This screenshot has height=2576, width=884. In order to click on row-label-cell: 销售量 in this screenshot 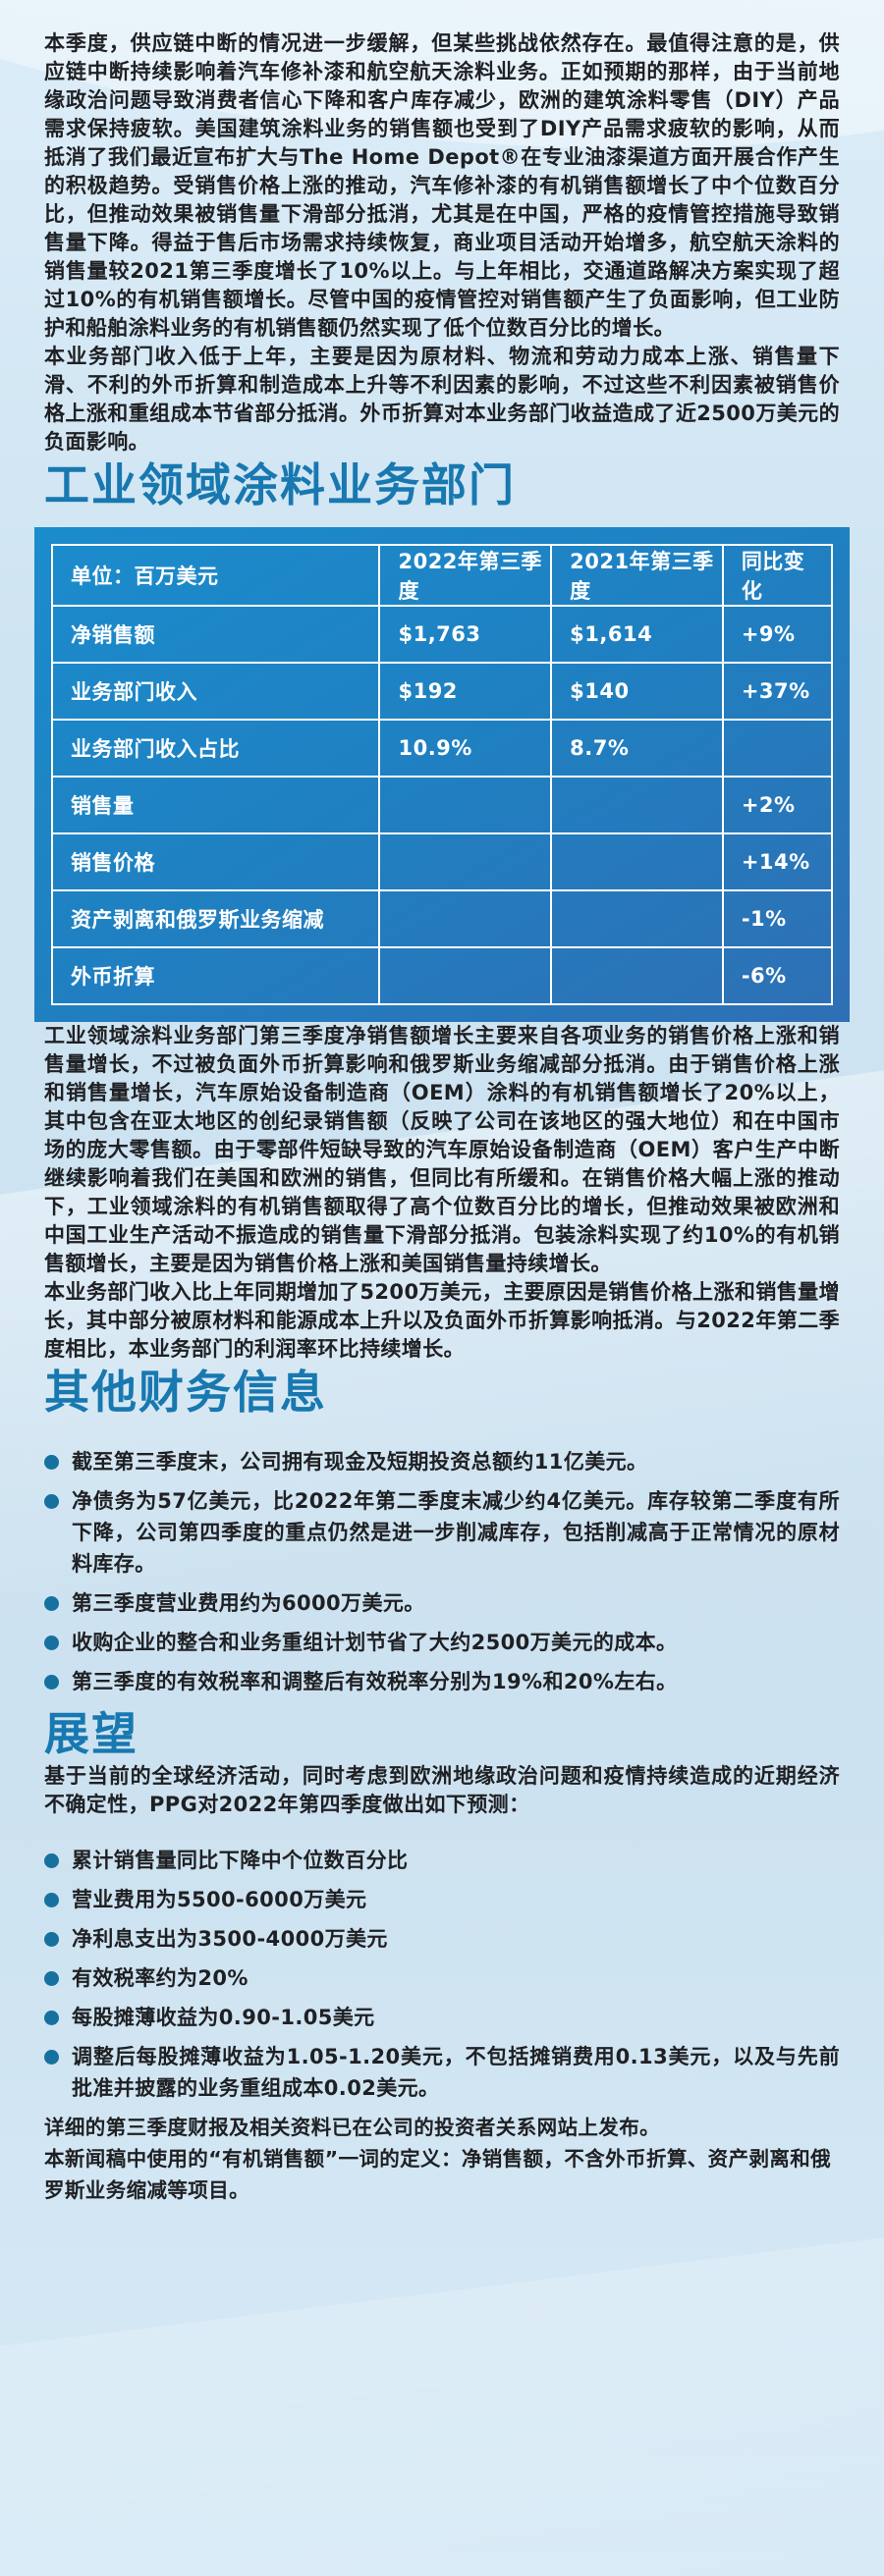, I will do `click(215, 805)`.